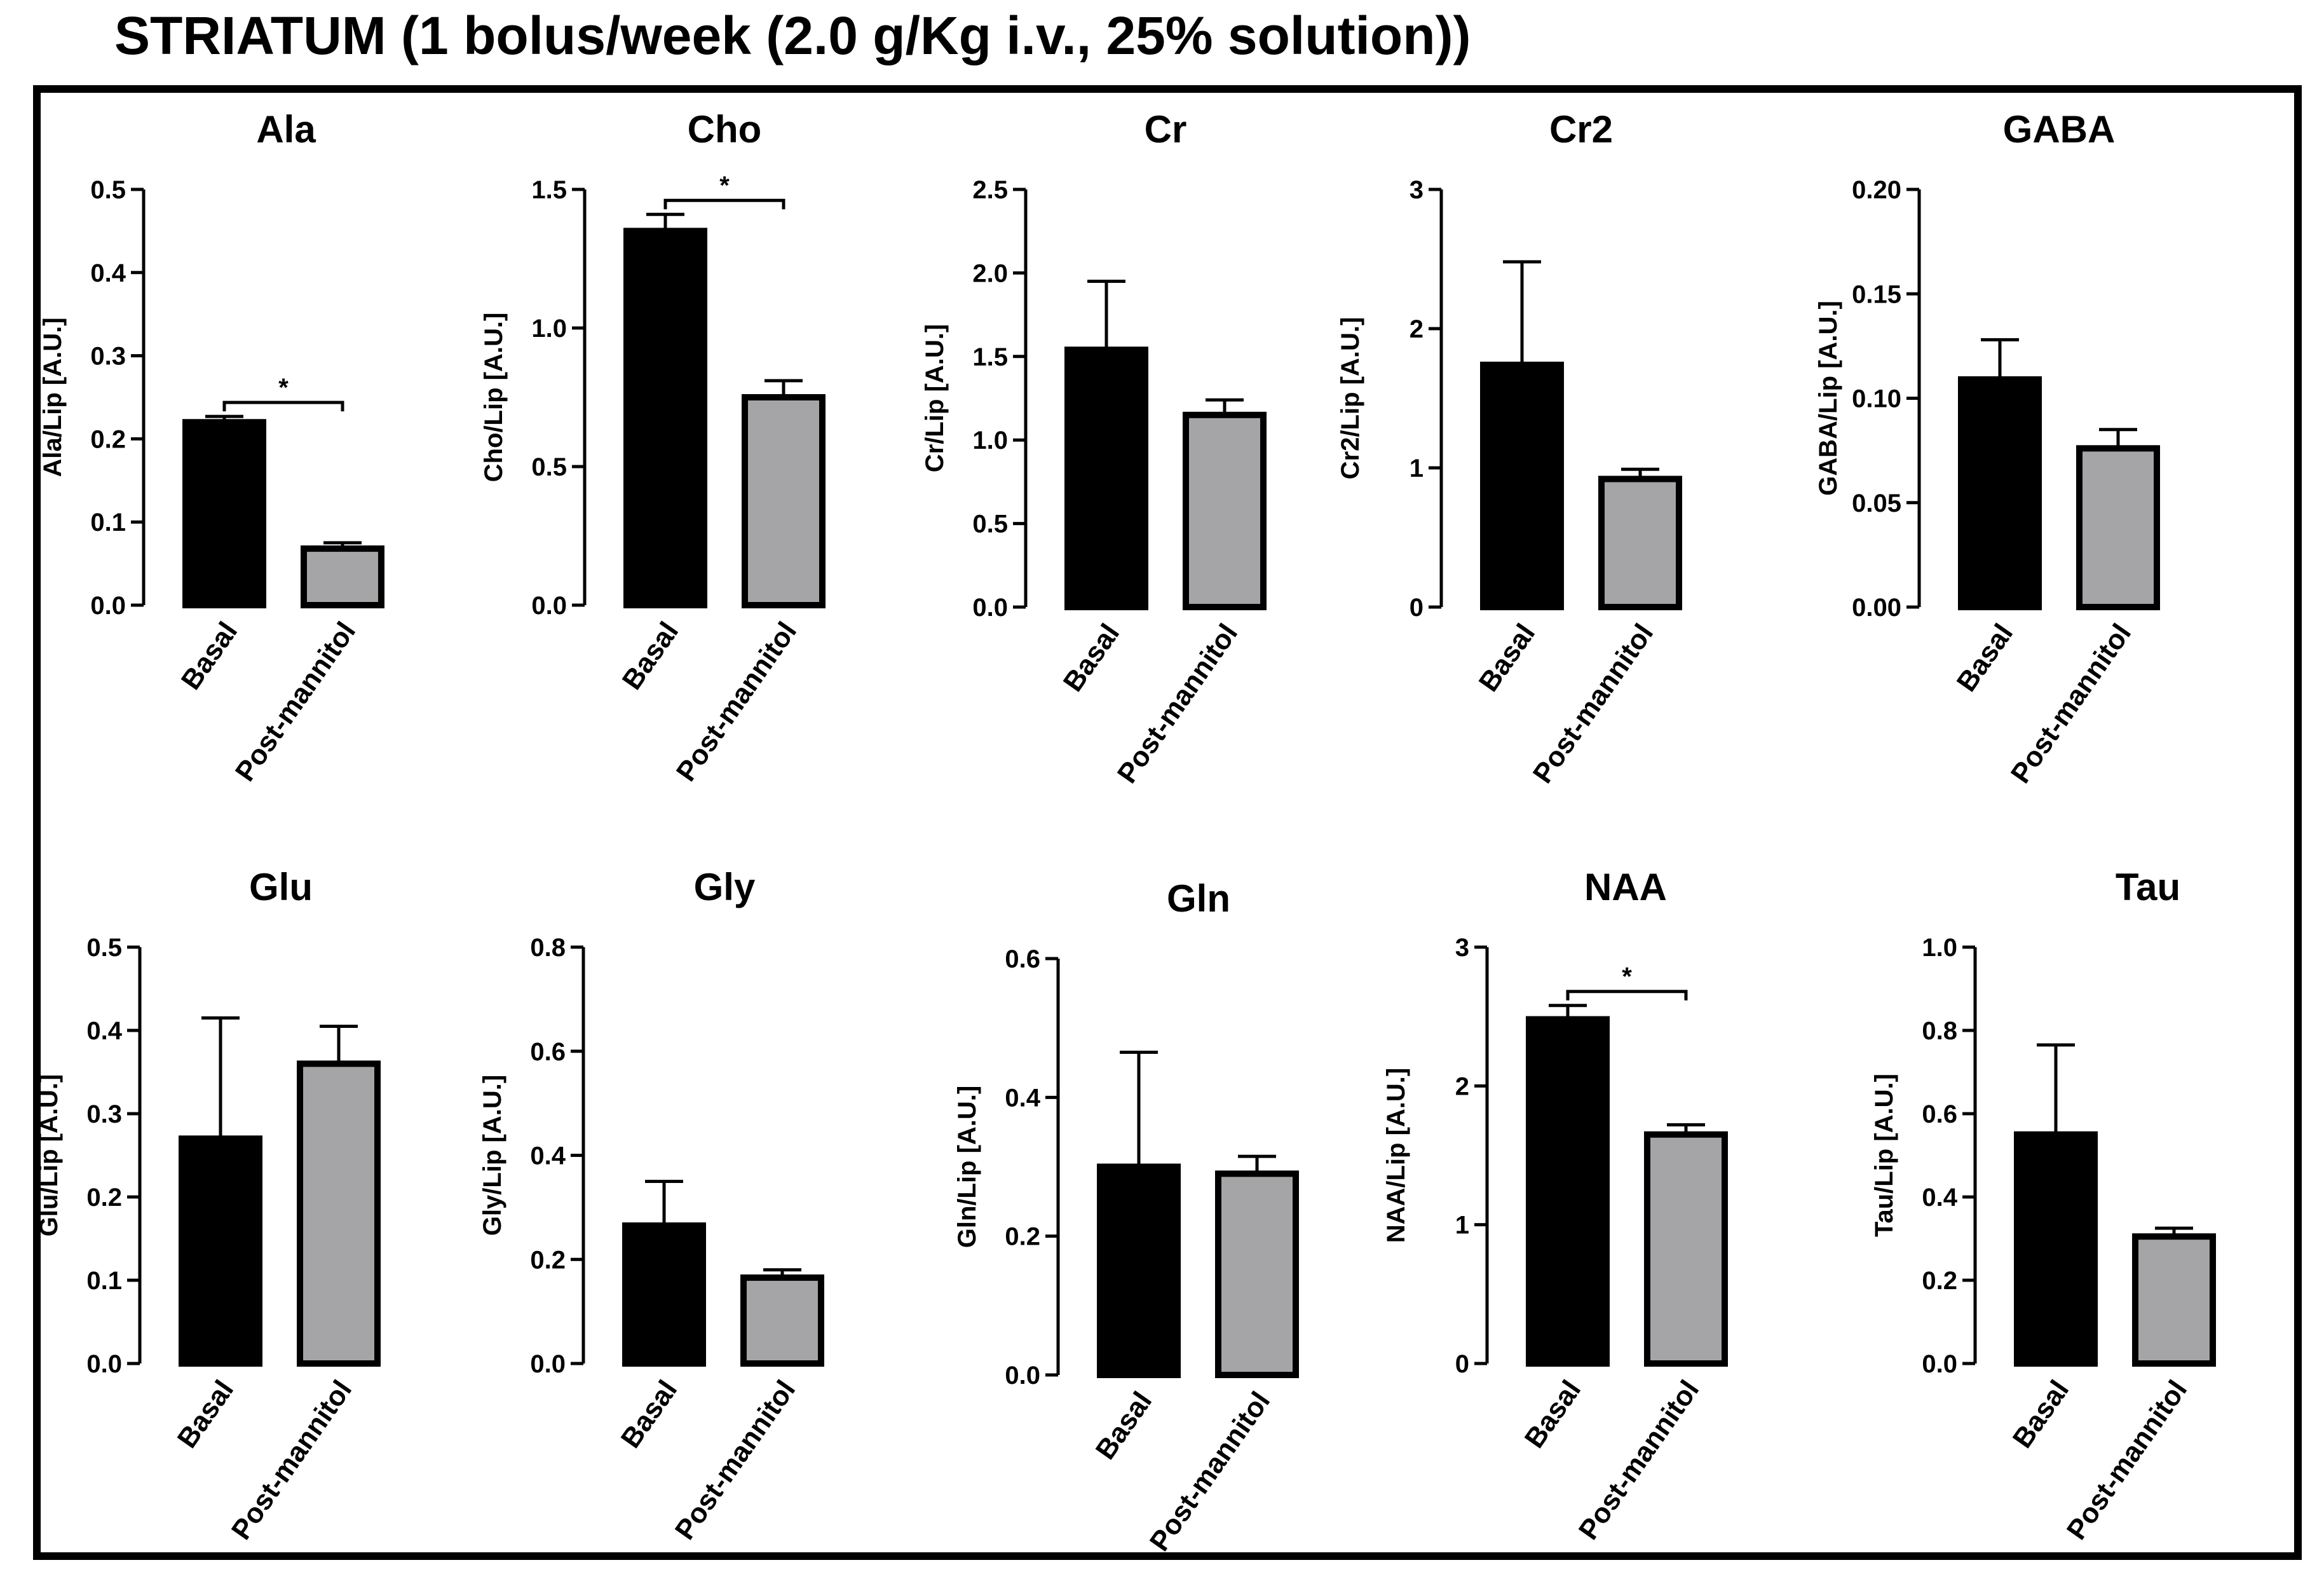 This screenshot has width=2324, height=1579. What do you see at coordinates (1198, 899) in the screenshot?
I see `chart-title: Gln` at bounding box center [1198, 899].